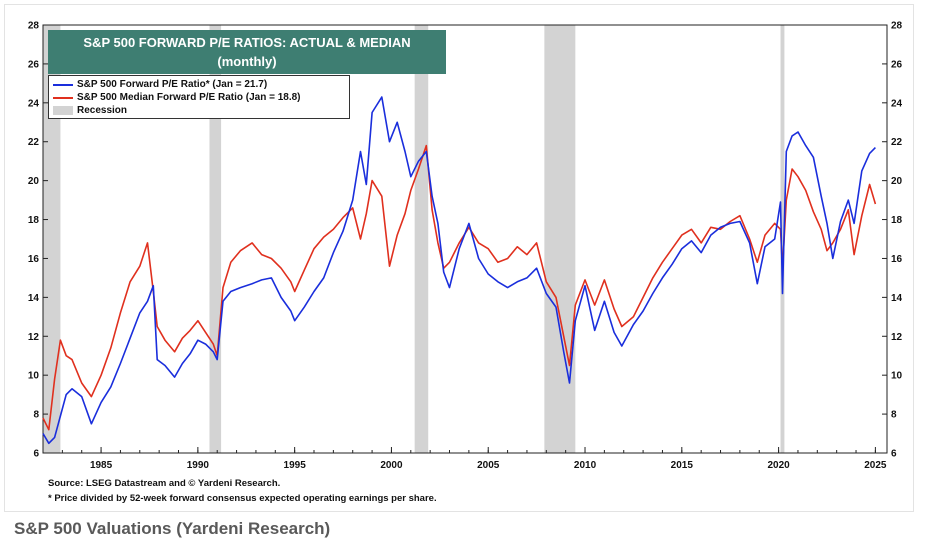 The image size is (926, 551). What do you see at coordinates (34, 26) in the screenshot?
I see `y-tick-label-left: 28` at bounding box center [34, 26].